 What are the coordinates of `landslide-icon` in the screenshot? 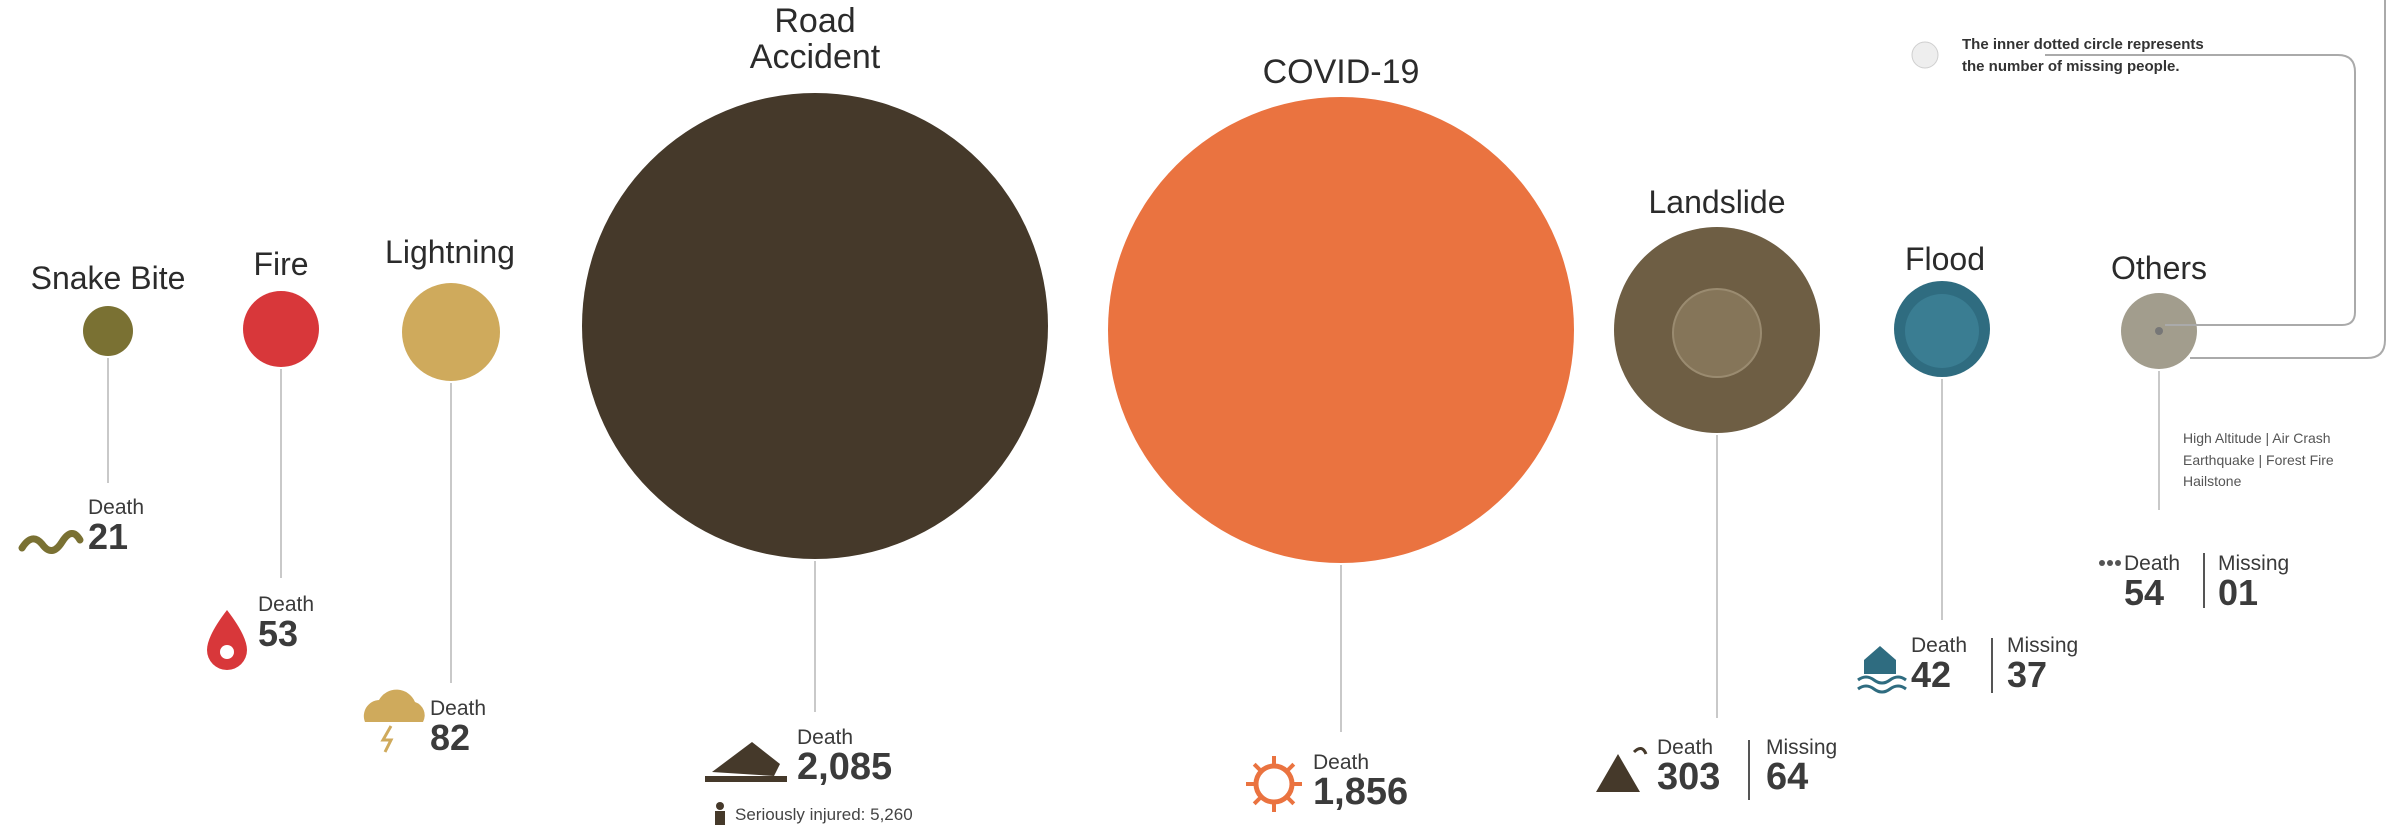 It's located at (1618, 773).